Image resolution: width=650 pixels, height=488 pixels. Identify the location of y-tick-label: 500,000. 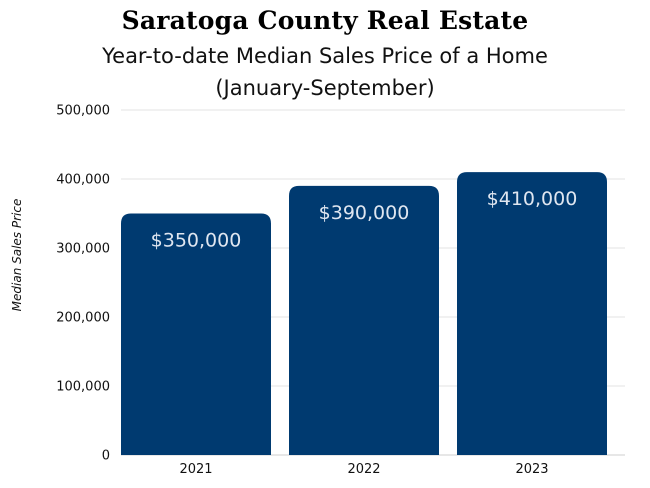
(83, 111).